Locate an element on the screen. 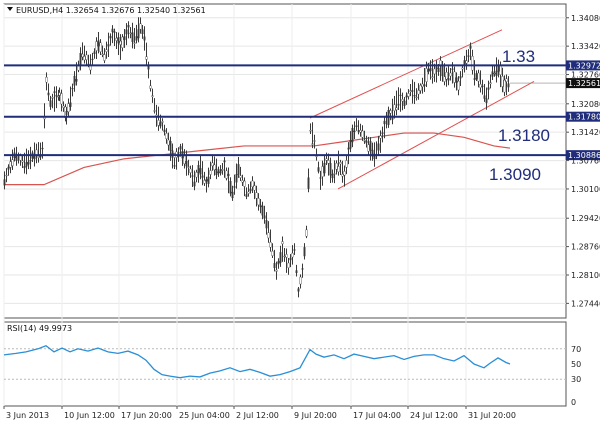  price-tick-label: 1.32760 is located at coordinates (585, 75).